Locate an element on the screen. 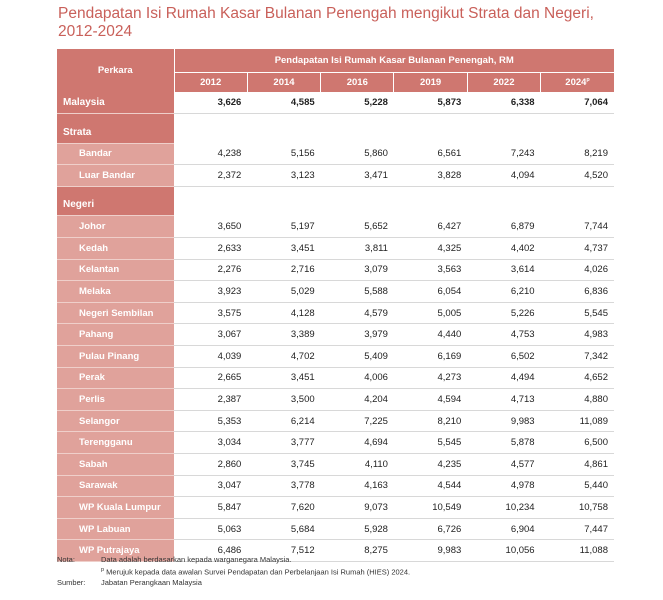 The width and height of the screenshot is (663, 600). table-row: WP Labuan 5,063 5,684 5,928 6,726 6,904 7,447 is located at coordinates (335, 529).